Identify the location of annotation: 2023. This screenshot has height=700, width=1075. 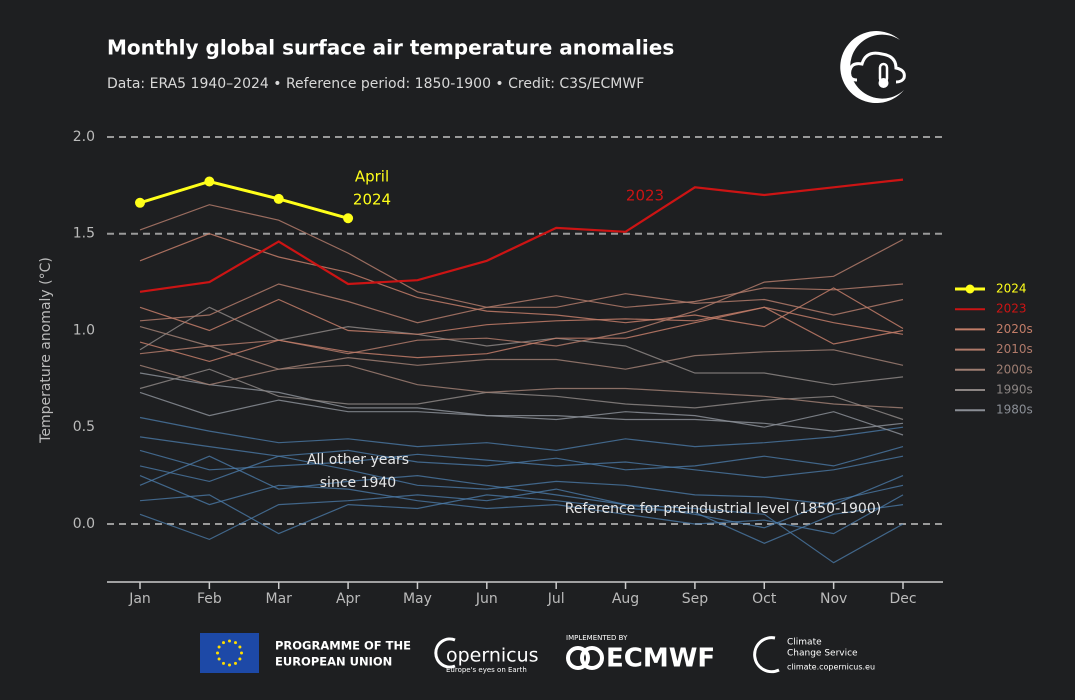
(645, 196).